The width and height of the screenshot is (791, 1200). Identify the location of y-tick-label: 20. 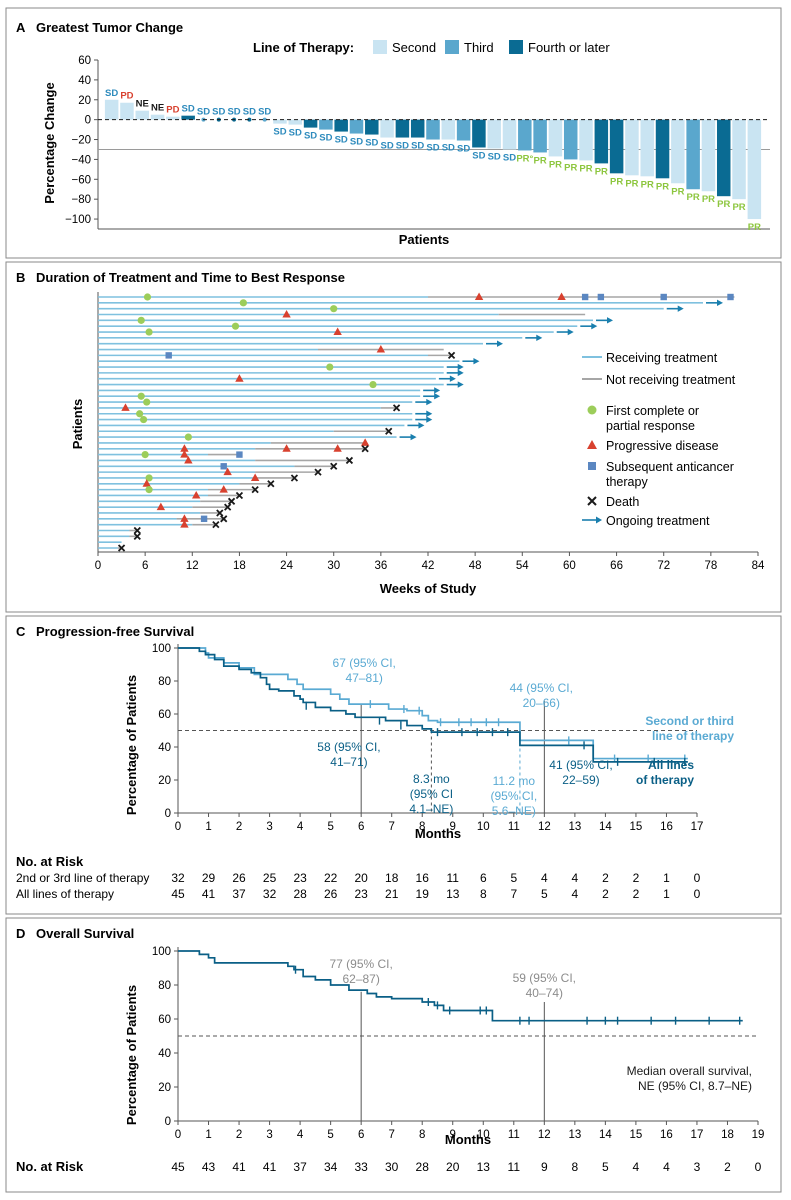
(164, 1088).